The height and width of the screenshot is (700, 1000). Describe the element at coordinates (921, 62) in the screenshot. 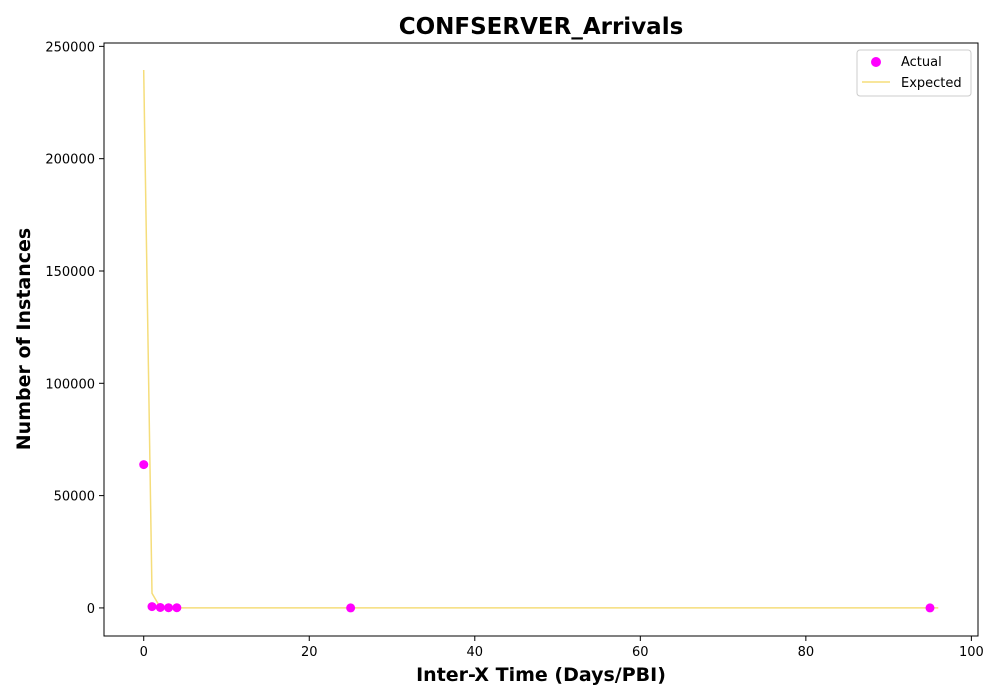

I see `legend-actual-label: Actual` at that location.